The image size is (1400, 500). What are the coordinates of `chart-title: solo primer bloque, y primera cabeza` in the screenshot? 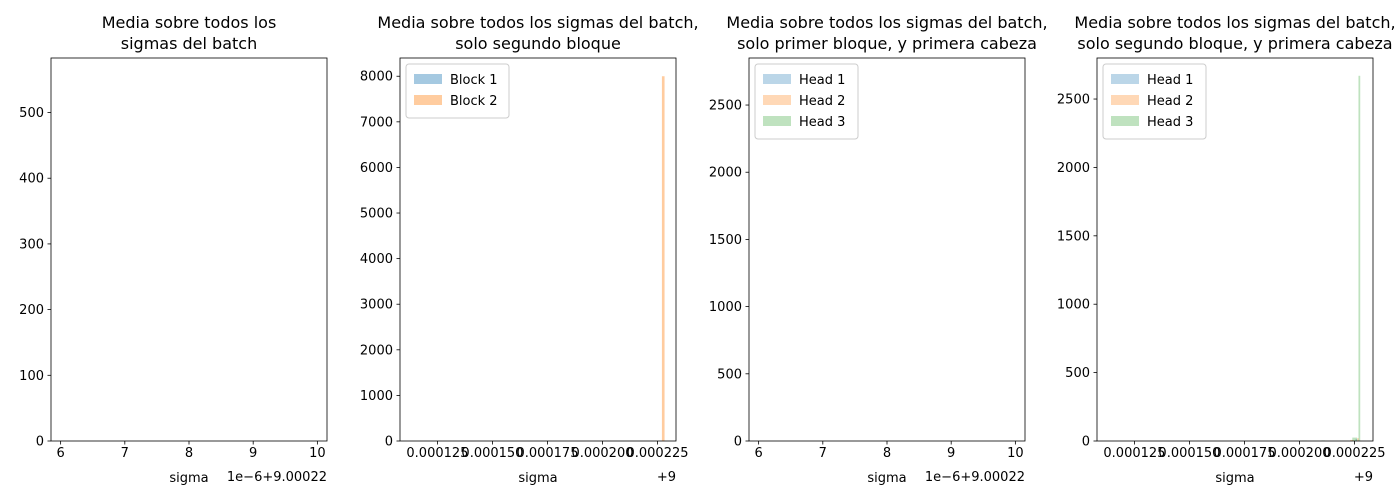 It's located at (887, 43).